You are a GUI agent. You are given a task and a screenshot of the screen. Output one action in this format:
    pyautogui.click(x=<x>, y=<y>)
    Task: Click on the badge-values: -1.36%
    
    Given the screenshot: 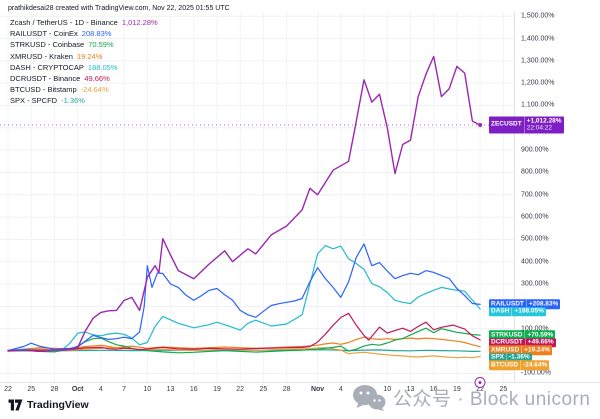 What is the action you would take?
    pyautogui.click(x=519, y=357)
    